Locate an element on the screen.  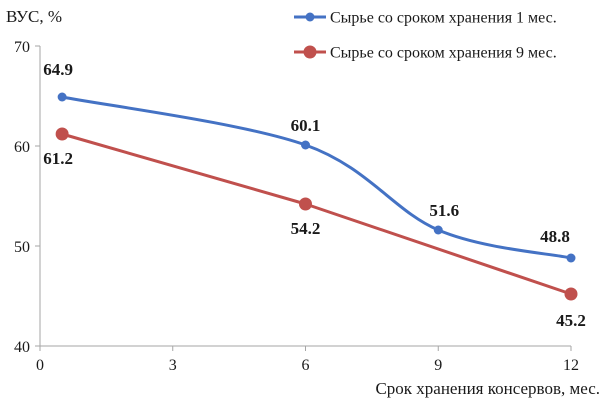
y-tick-label: 60 is located at coordinates (22, 147).